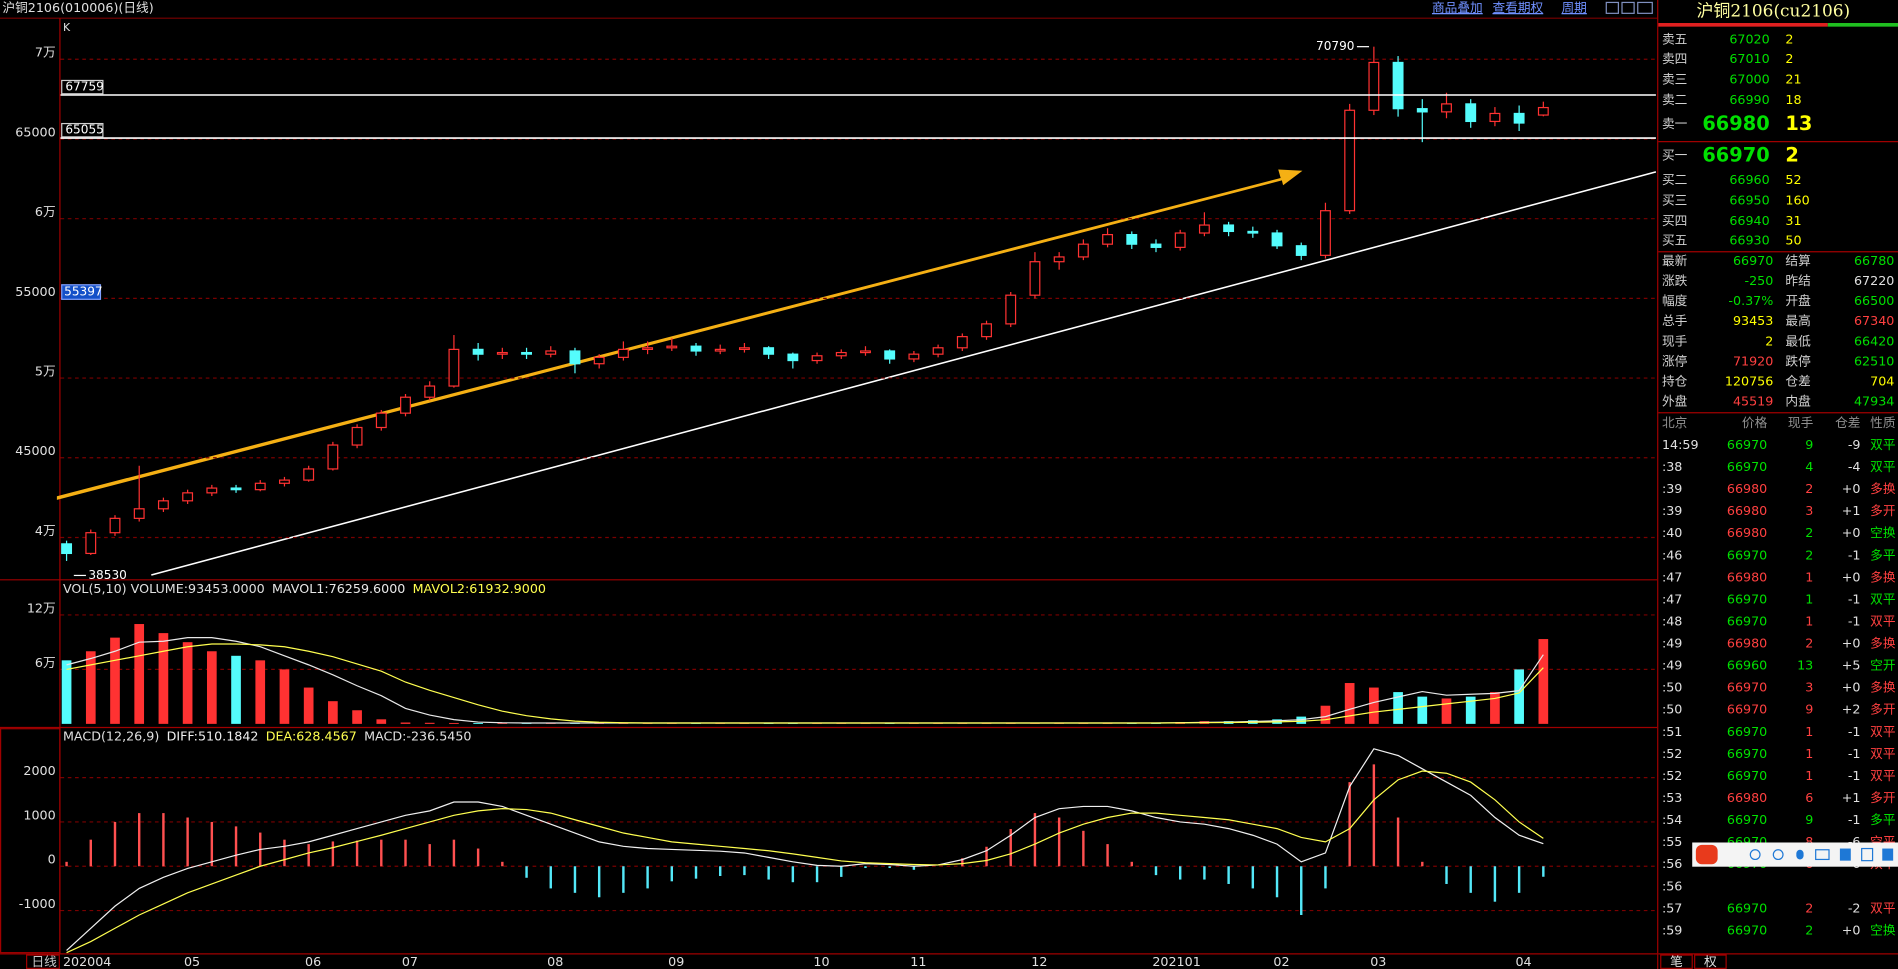  I want to click on window-buttons, so click(1629, 7).